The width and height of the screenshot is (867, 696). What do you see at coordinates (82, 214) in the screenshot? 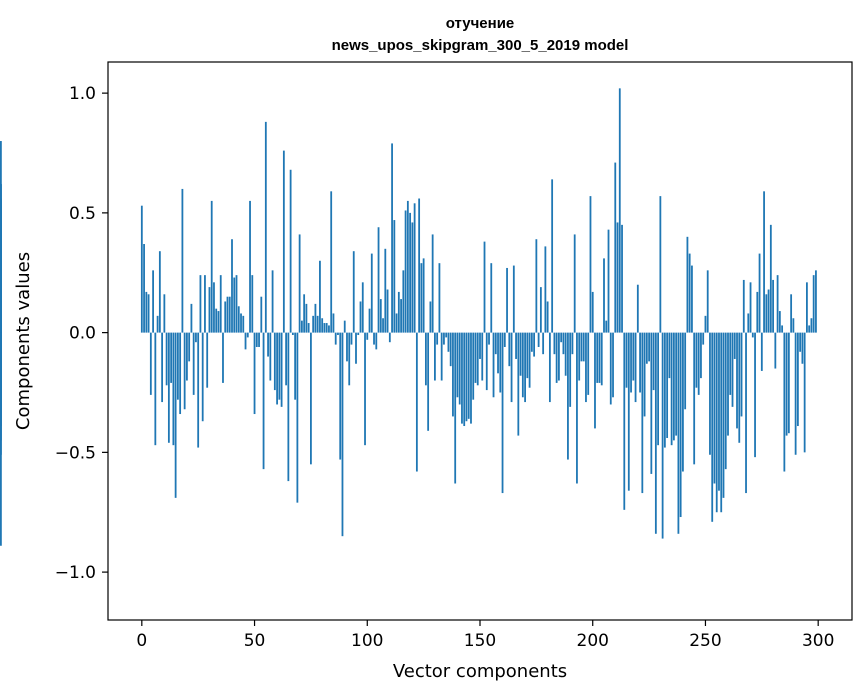
I see `y-tick-label-3: 0.5` at bounding box center [82, 214].